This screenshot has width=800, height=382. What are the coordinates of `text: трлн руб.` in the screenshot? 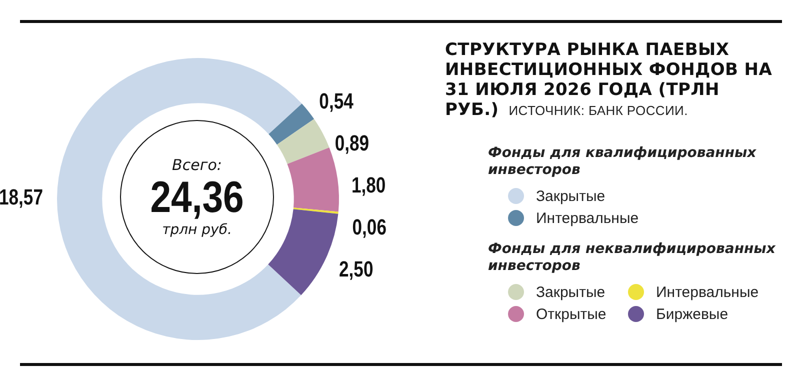 It's located at (197, 230).